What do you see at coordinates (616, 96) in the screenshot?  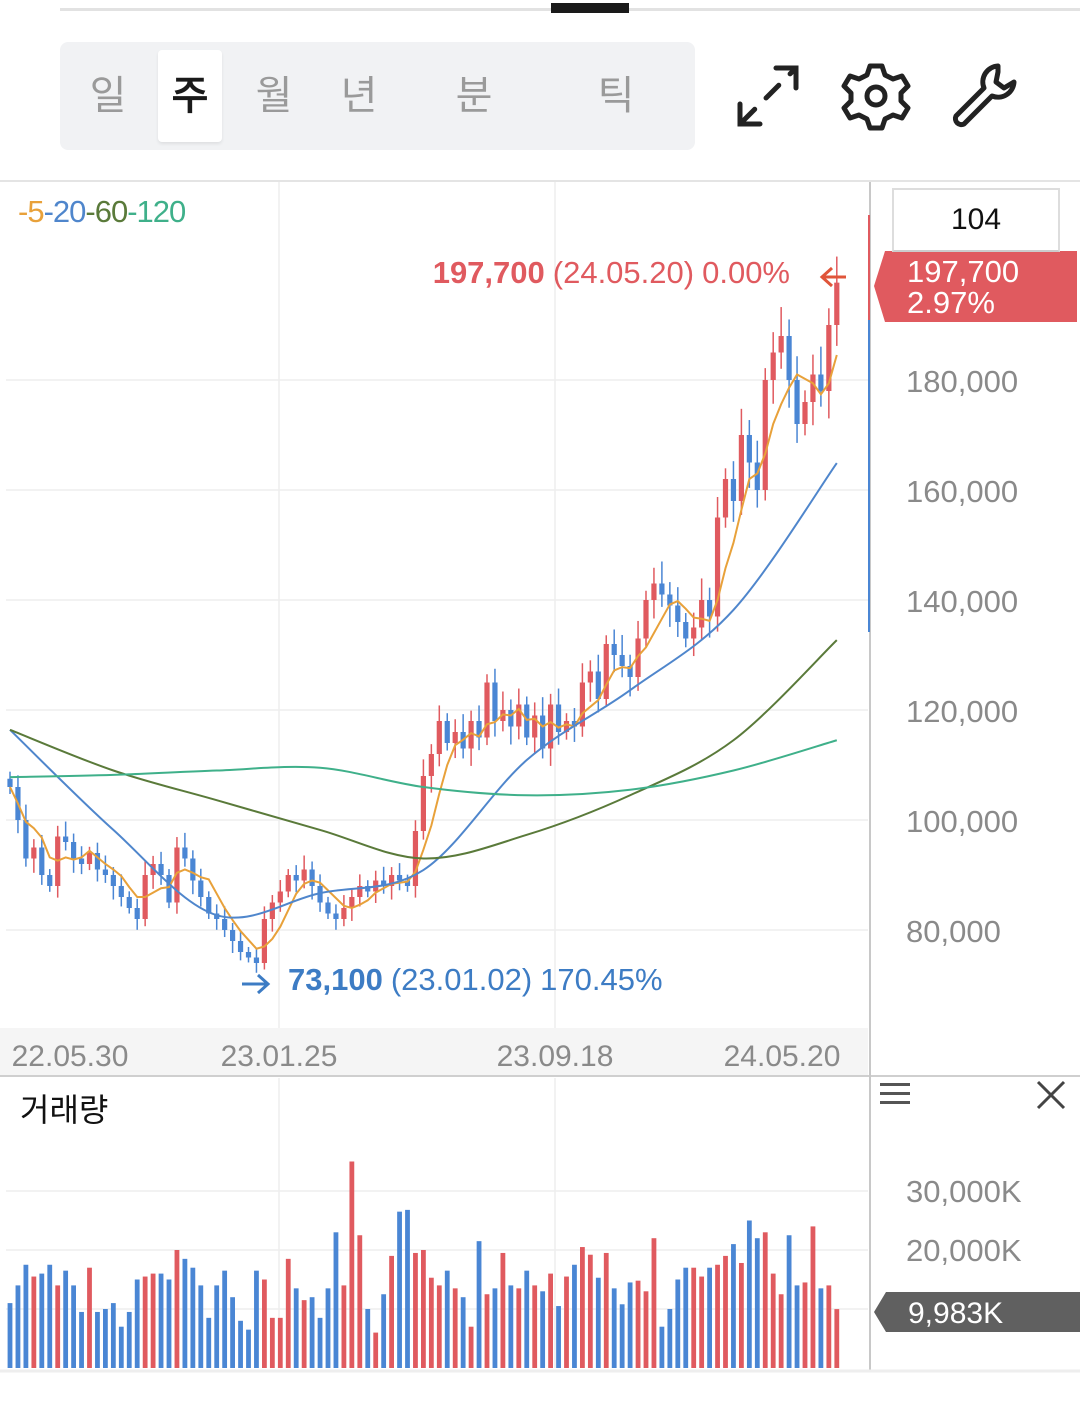 I see `period-tab-tick: 틱` at bounding box center [616, 96].